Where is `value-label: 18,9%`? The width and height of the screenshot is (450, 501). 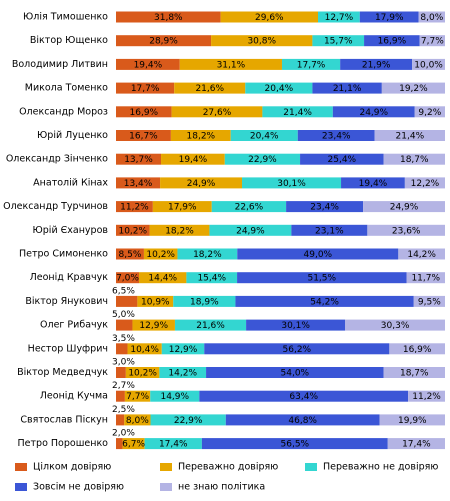 value-label: 18,9% is located at coordinates (204, 302).